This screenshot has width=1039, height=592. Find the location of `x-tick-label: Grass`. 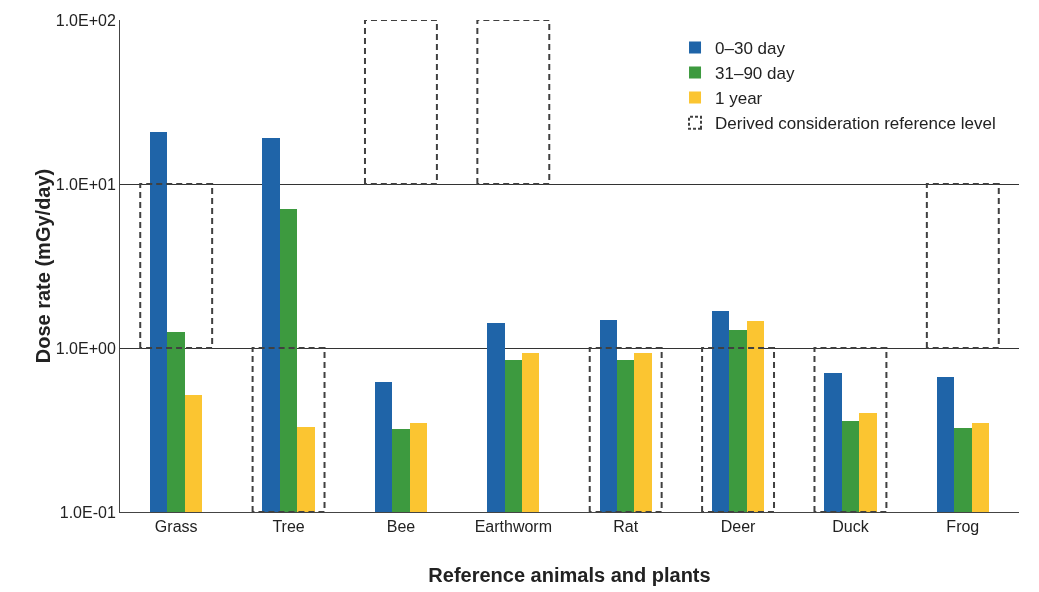

x-tick-label: Grass is located at coordinates (176, 527).